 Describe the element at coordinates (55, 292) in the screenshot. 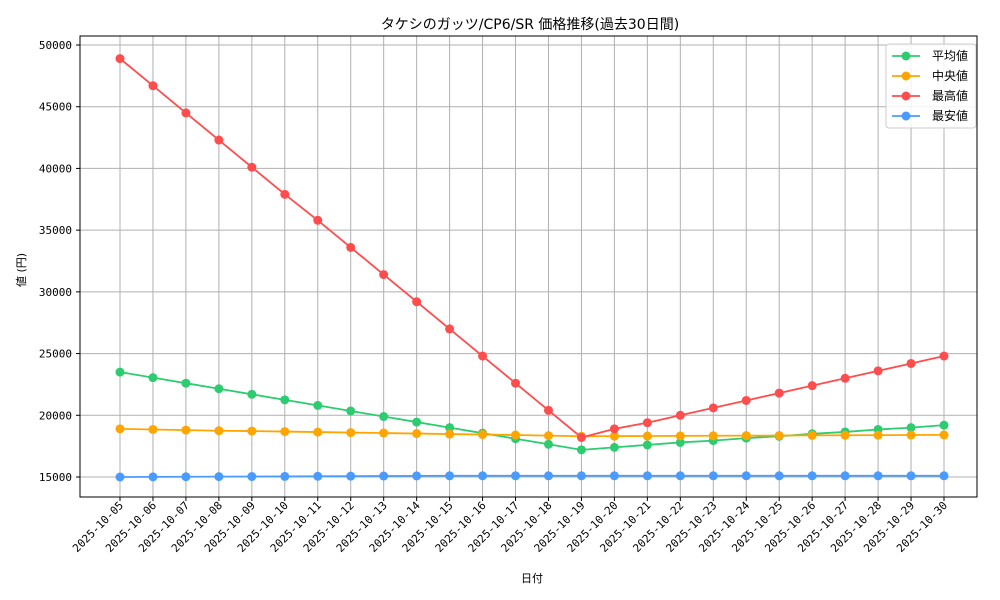

I see `y-tick-label: 30000` at that location.